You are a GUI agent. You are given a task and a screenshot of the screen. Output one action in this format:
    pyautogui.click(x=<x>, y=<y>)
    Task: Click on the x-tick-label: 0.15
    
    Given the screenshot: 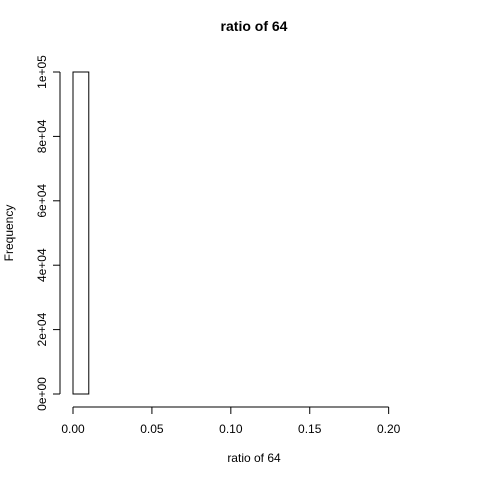 What is the action you would take?
    pyautogui.click(x=310, y=429)
    